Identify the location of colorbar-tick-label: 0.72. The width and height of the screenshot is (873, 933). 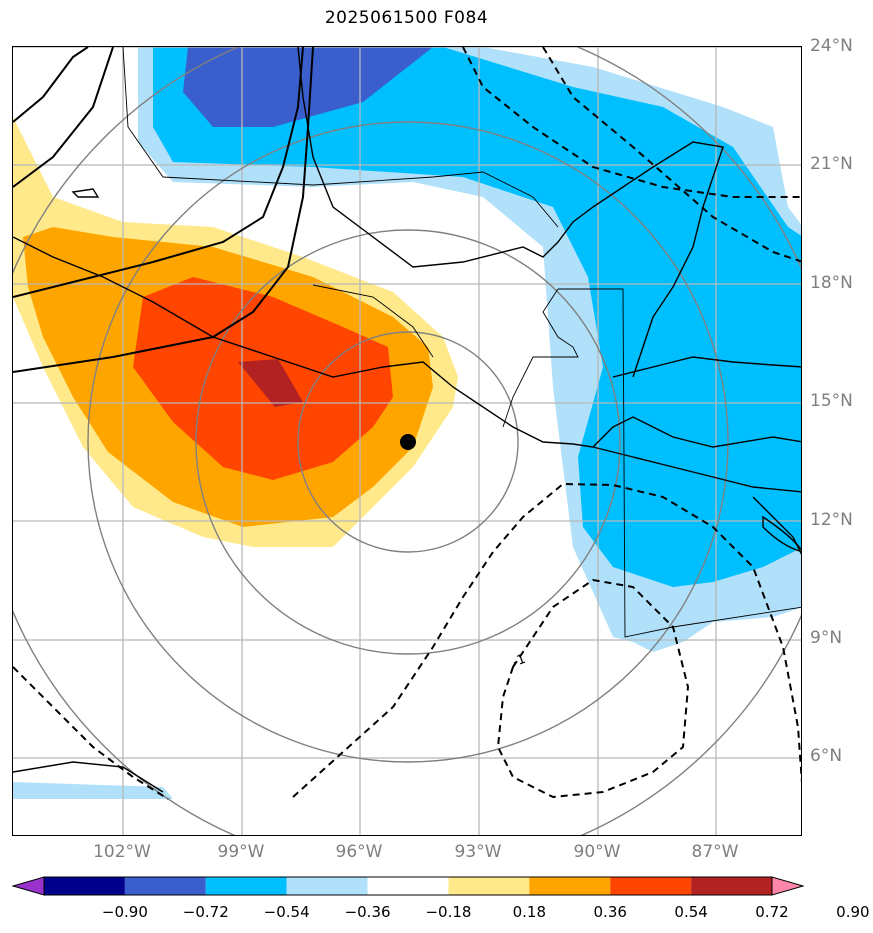
(772, 912).